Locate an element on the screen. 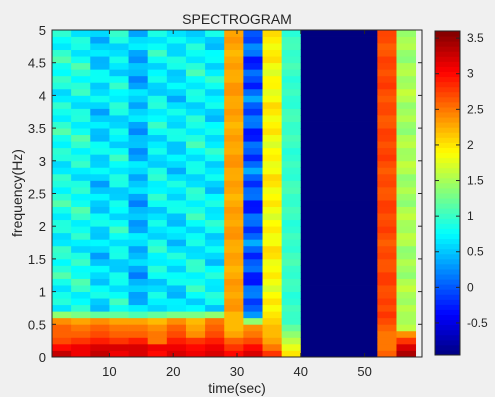  x-tick-label: 20 is located at coordinates (173, 371).